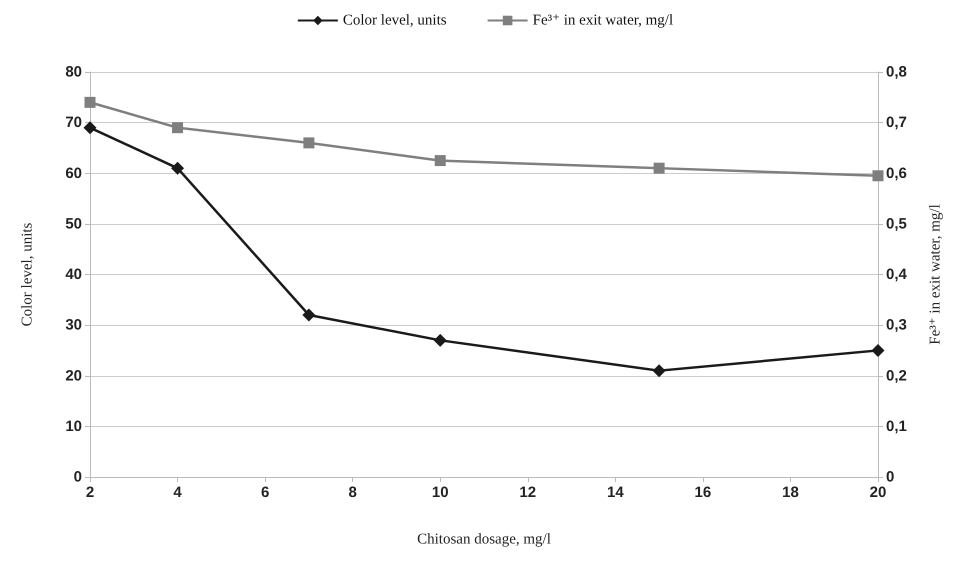  Describe the element at coordinates (73, 325) in the screenshot. I see `y-tick-label: 30` at that location.